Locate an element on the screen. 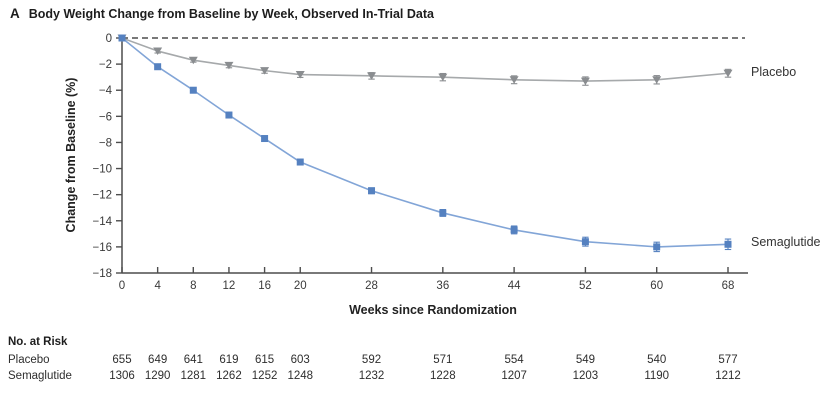 The image size is (832, 401). risk-count: 619 is located at coordinates (229, 360).